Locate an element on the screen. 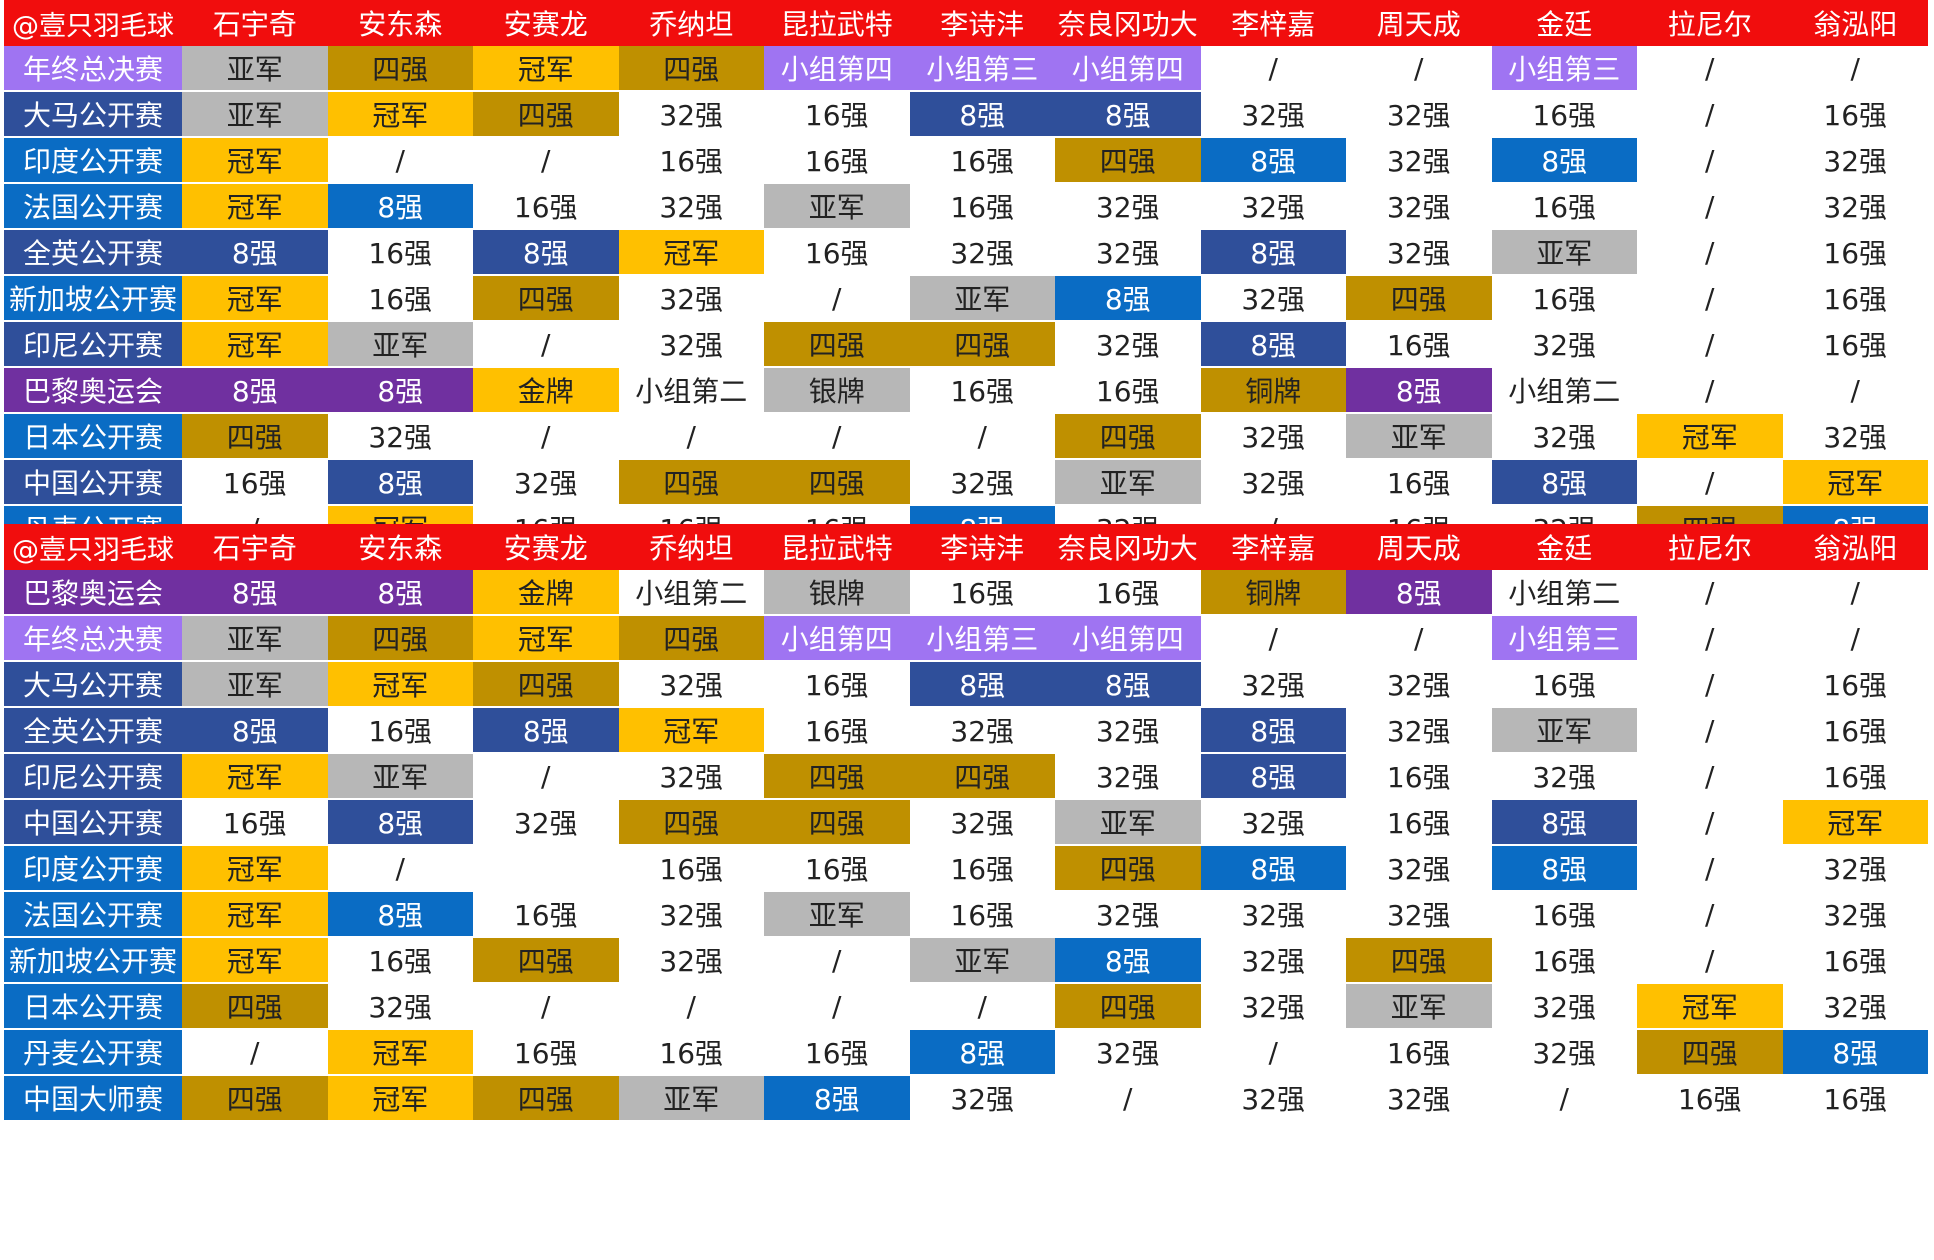  event-label: 大马公开赛 is located at coordinates (93, 684).